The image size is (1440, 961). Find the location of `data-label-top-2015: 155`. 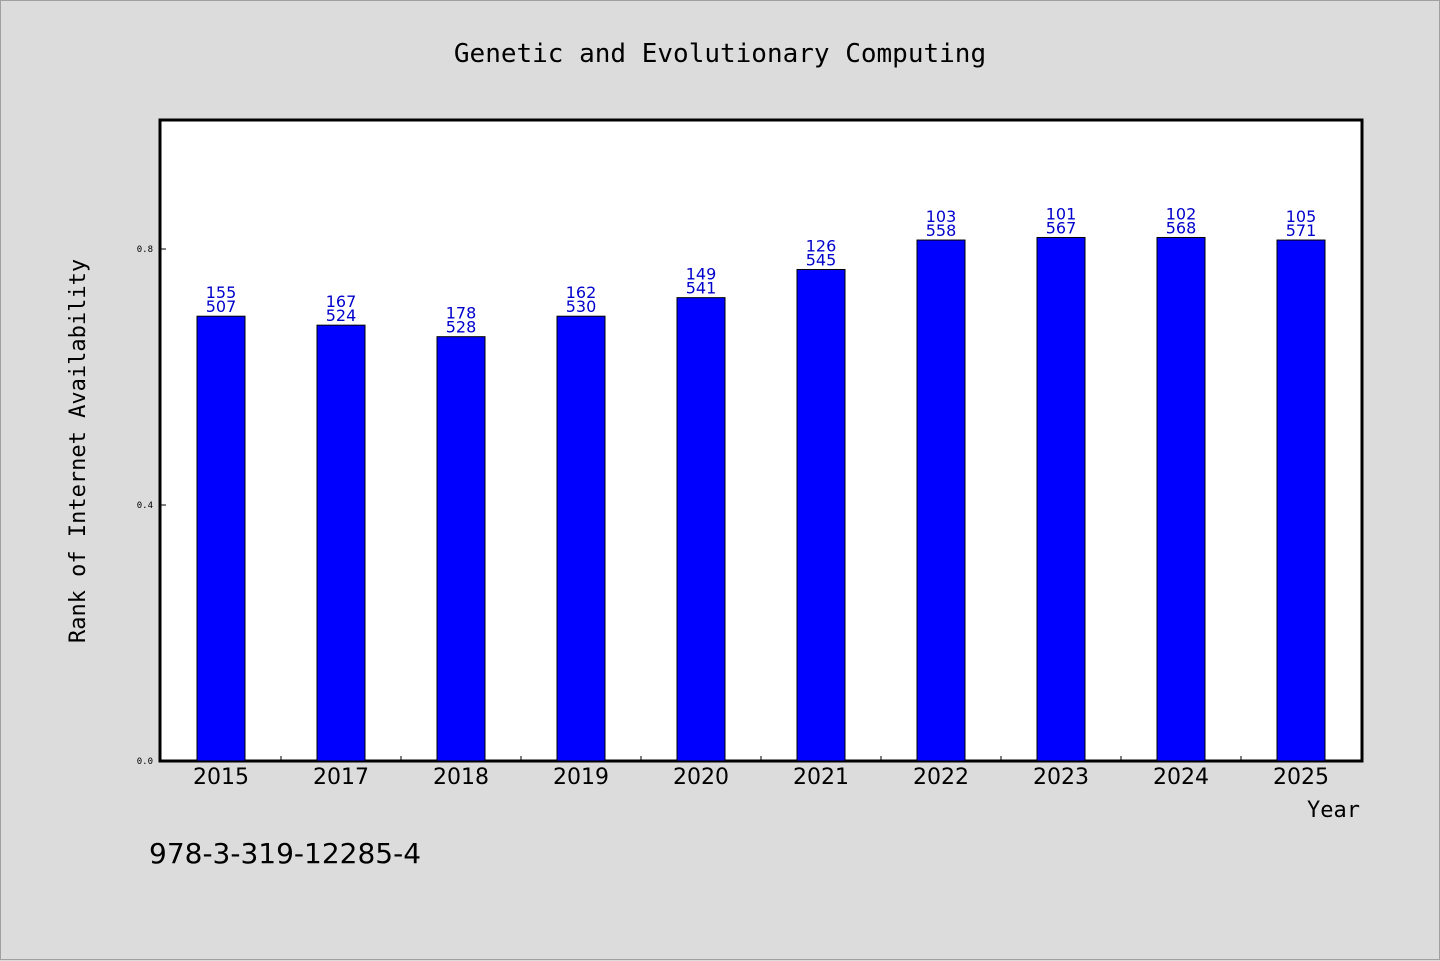

data-label-top-2015: 155 is located at coordinates (221, 292).